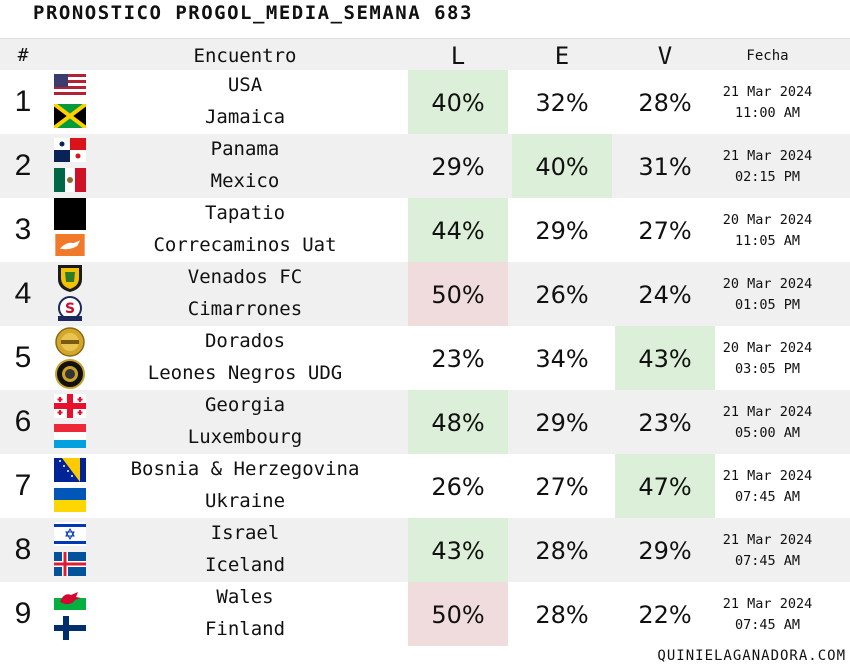 This screenshot has height=666, width=850. I want to click on bosnia-flag-icon, so click(70, 470).